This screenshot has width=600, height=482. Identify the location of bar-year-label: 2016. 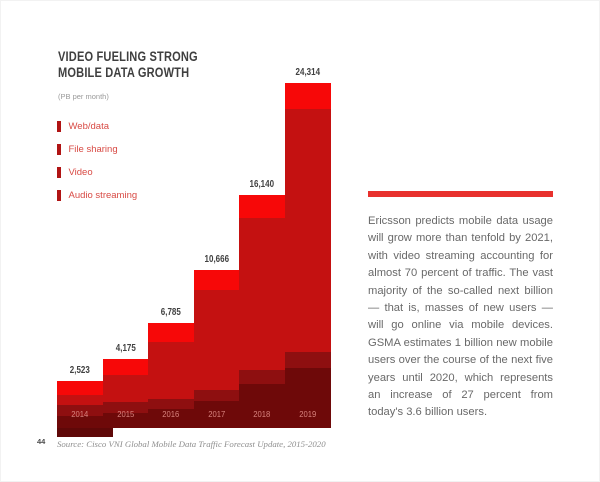
(171, 414).